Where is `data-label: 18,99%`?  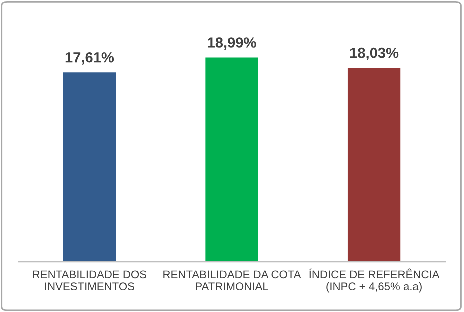 data-label: 18,99% is located at coordinates (232, 44).